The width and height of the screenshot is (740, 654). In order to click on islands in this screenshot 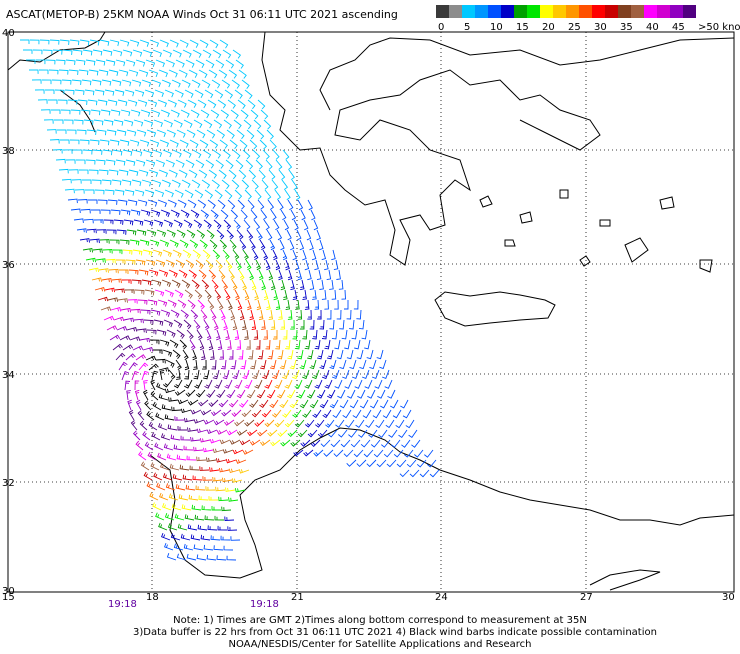, I will do `click(596, 231)`.